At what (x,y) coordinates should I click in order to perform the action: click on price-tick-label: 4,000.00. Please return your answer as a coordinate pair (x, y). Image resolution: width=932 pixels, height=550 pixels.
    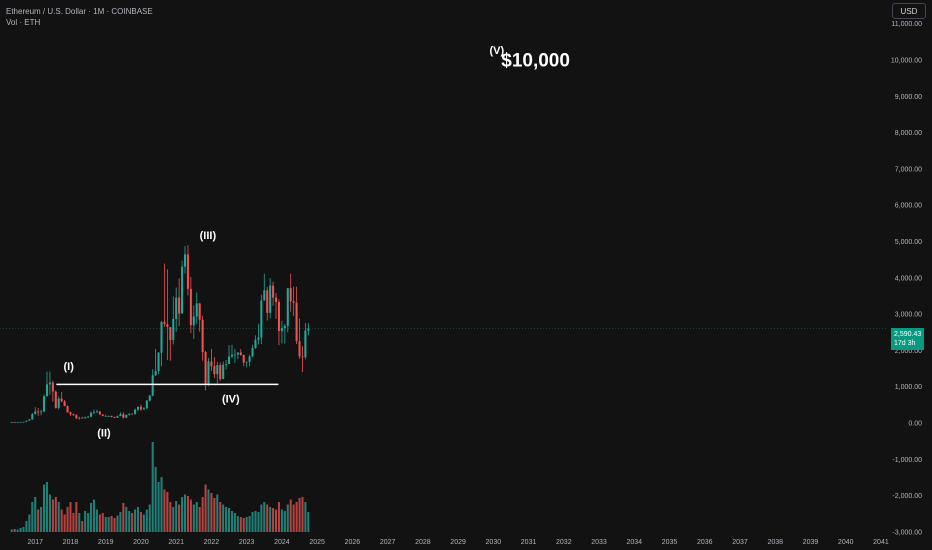
    Looking at the image, I should click on (908, 278).